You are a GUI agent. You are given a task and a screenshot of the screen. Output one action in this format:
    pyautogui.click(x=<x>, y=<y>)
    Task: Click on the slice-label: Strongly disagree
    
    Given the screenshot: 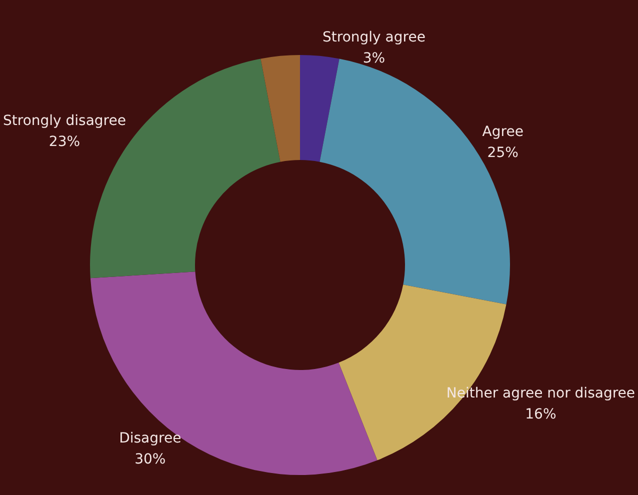 What is the action you would take?
    pyautogui.click(x=64, y=120)
    